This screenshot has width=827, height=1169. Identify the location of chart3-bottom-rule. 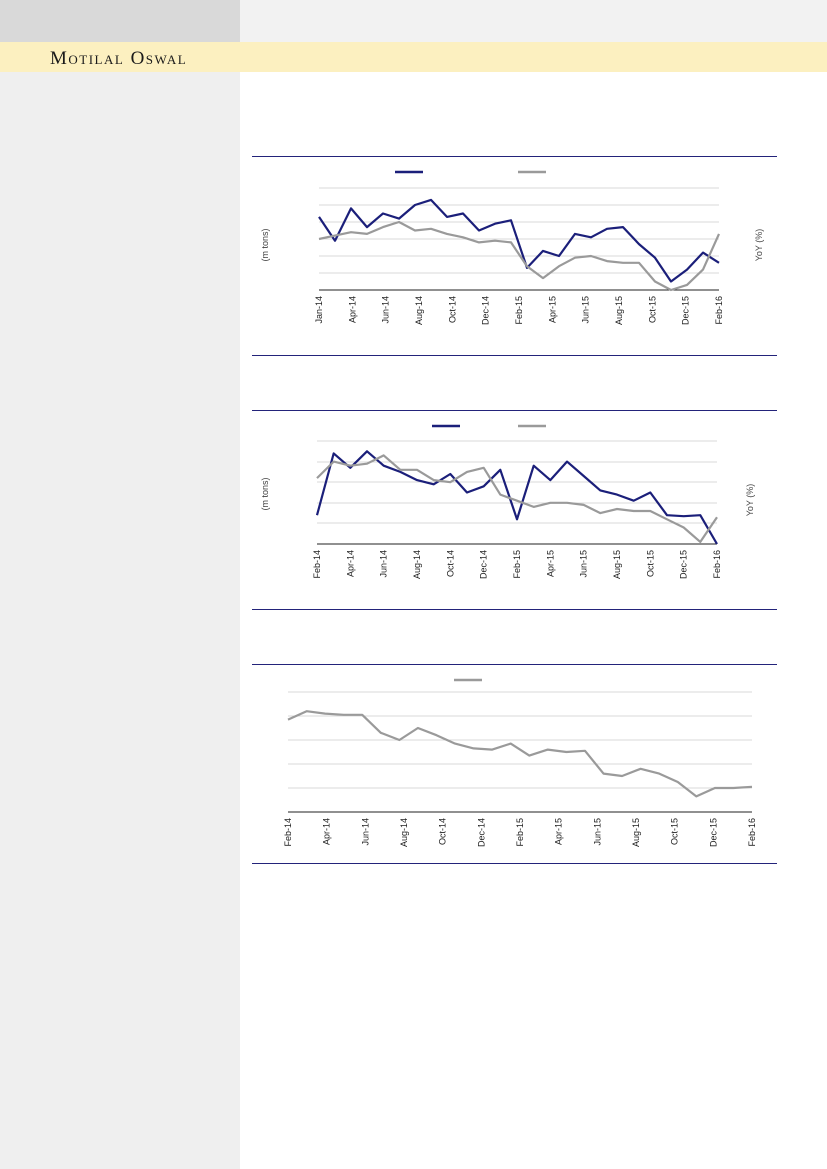
(514, 863).